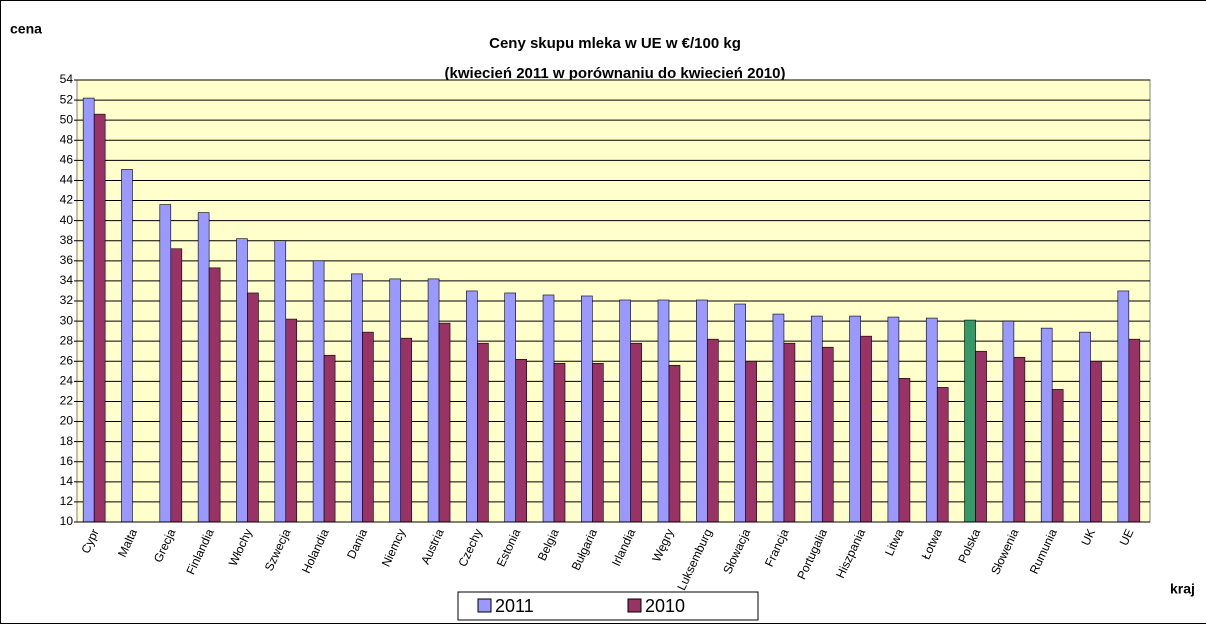 The height and width of the screenshot is (624, 1206). I want to click on x-tick-label: UE, so click(1127, 537).